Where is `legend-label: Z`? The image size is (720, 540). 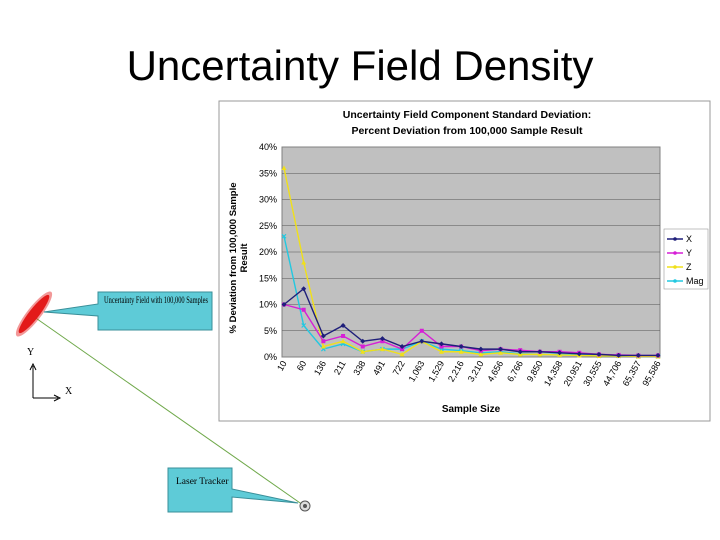
legend-label: Z is located at coordinates (689, 267).